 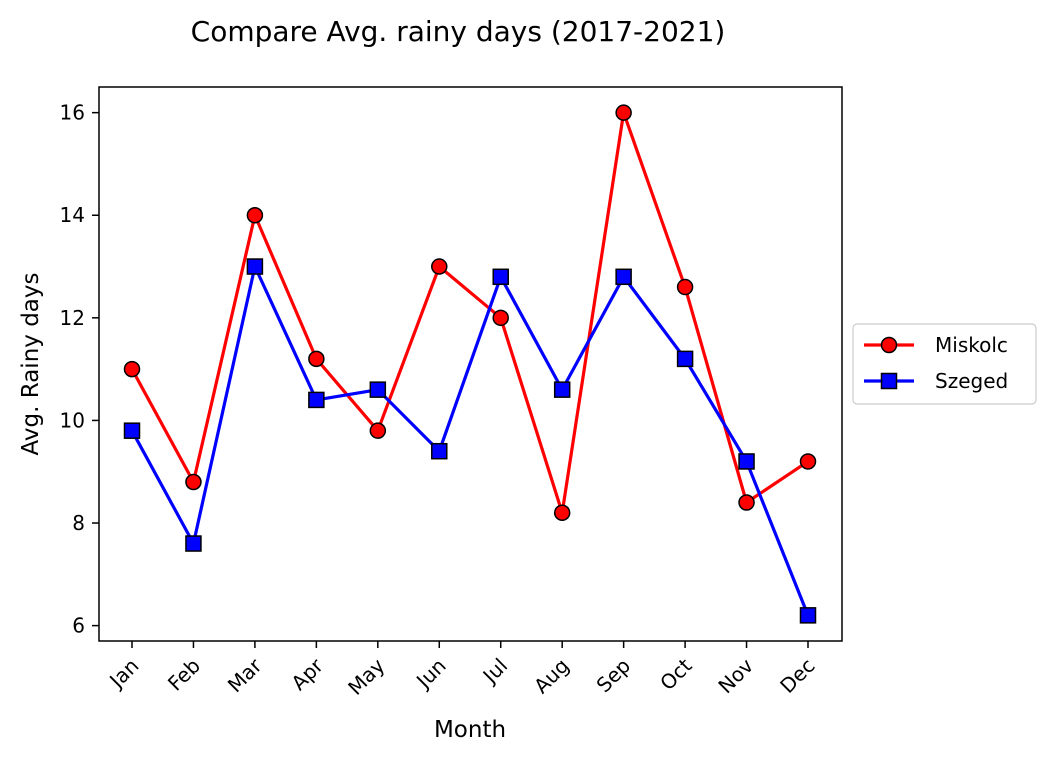 I want to click on legend-items: Miskolc Szeged, so click(x=936, y=363).